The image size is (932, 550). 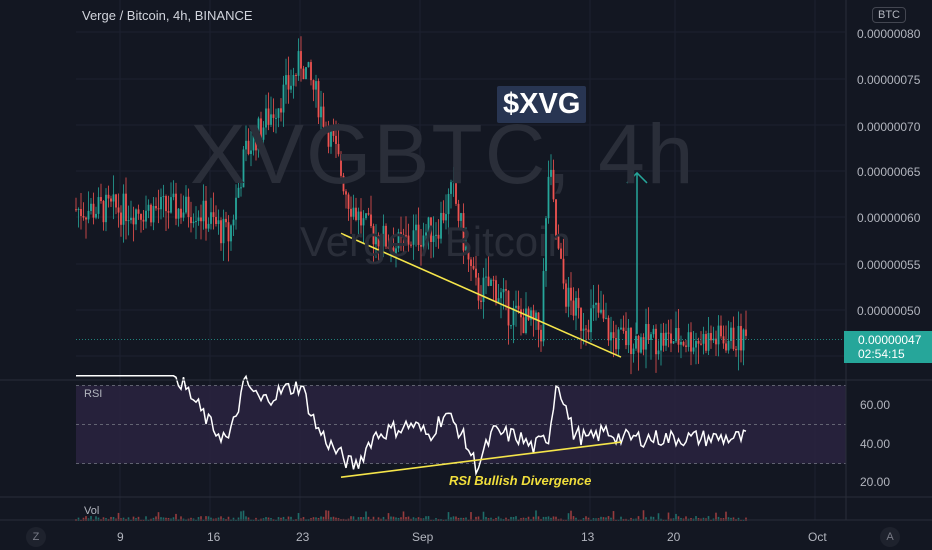 What do you see at coordinates (520, 480) in the screenshot?
I see `rsi-divergence-annotation: RSI Bullish Divergence` at bounding box center [520, 480].